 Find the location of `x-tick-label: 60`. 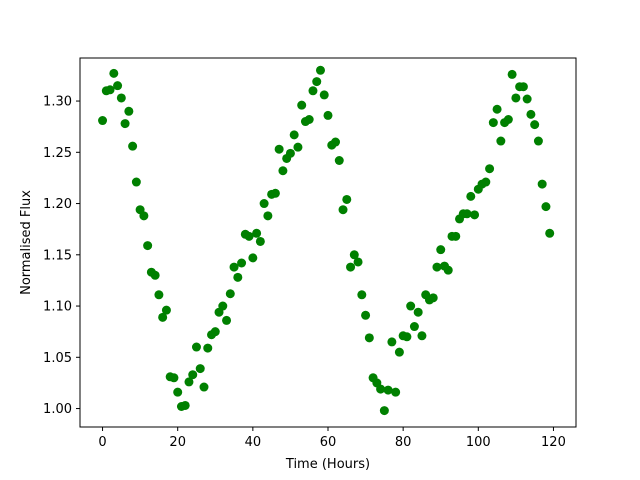

x-tick-label: 60 is located at coordinates (328, 442).